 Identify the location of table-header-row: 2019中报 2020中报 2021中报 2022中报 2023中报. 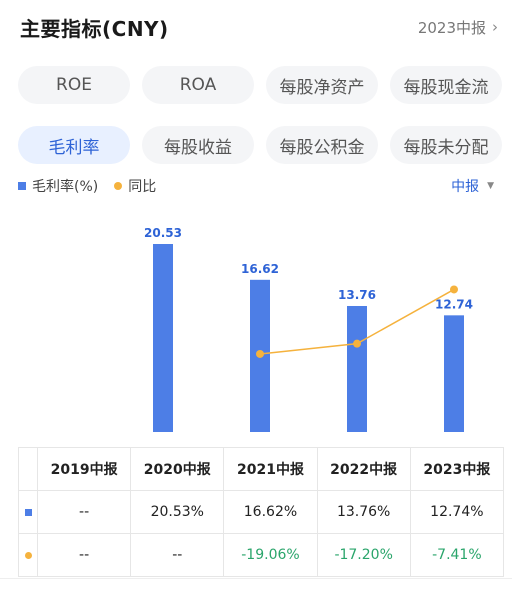
(261, 469).